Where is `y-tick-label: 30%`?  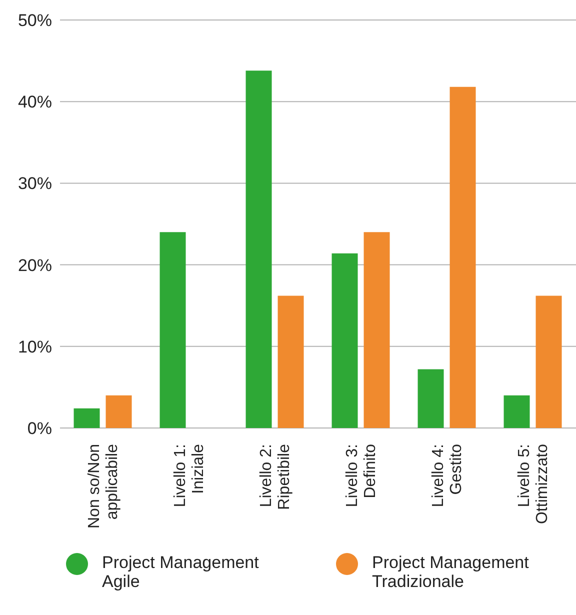
y-tick-label: 30% is located at coordinates (35, 184).